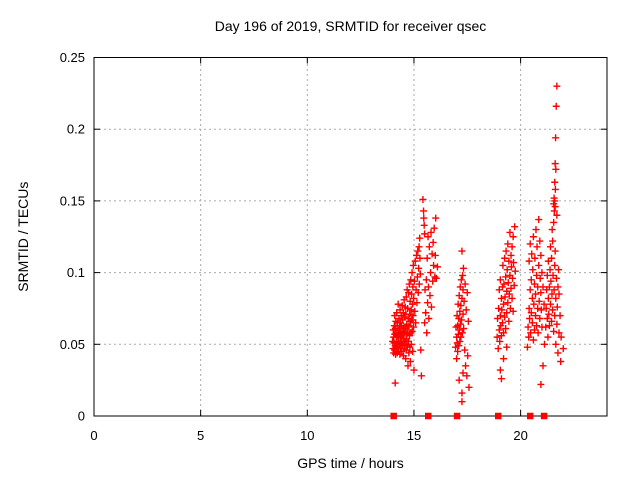  What do you see at coordinates (72, 200) in the screenshot?
I see `y-tick-label: 0.15` at bounding box center [72, 200].